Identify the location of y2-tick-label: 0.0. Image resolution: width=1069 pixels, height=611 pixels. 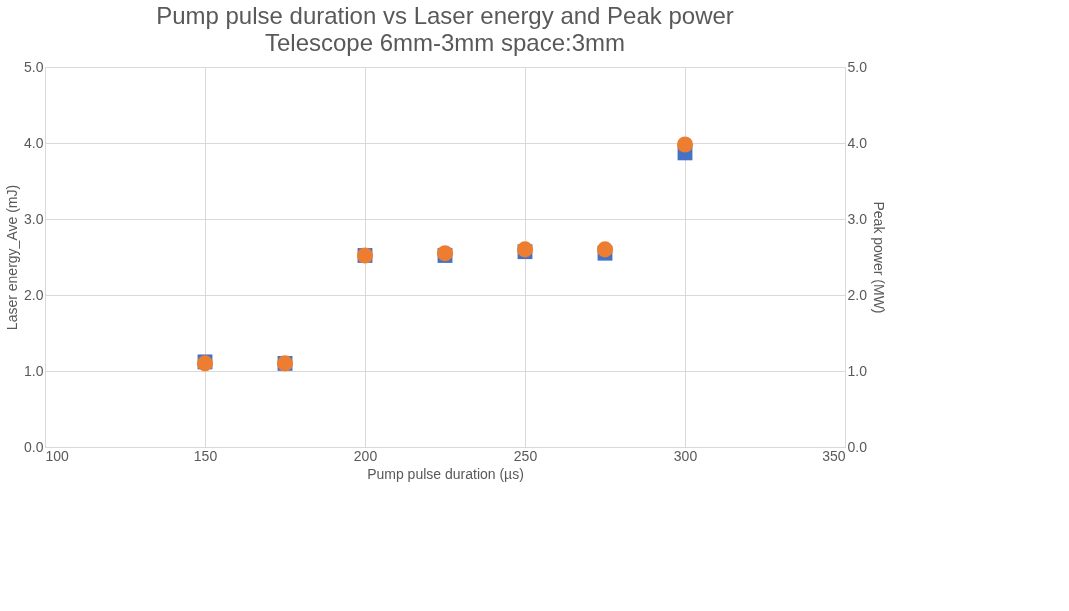
(857, 446).